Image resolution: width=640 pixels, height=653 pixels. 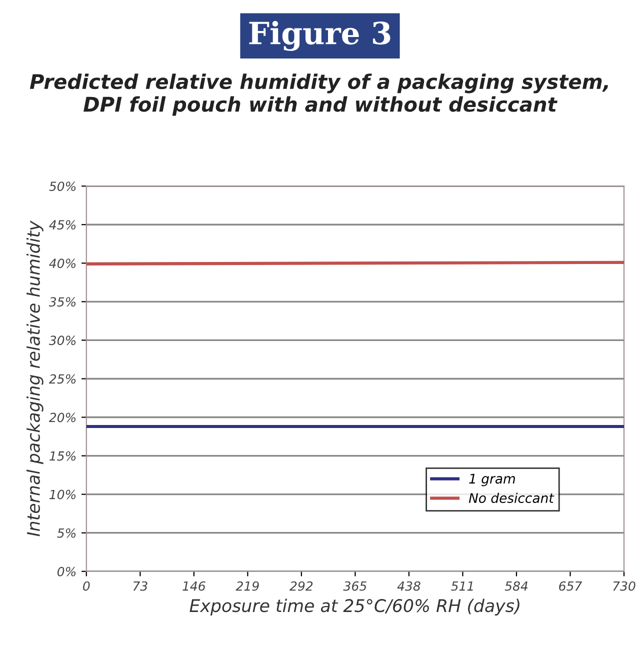 I want to click on y-tick-label: 30%, so click(x=62, y=341).